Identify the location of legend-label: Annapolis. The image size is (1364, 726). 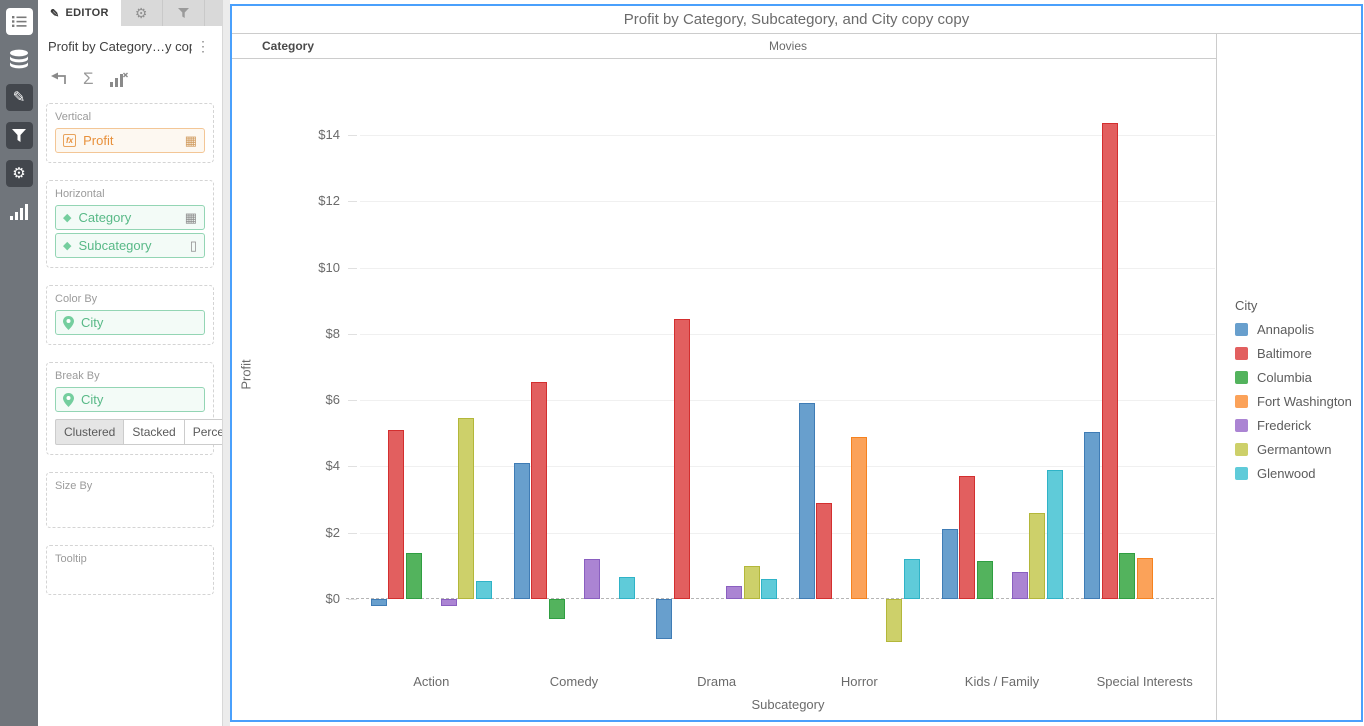
(1286, 329).